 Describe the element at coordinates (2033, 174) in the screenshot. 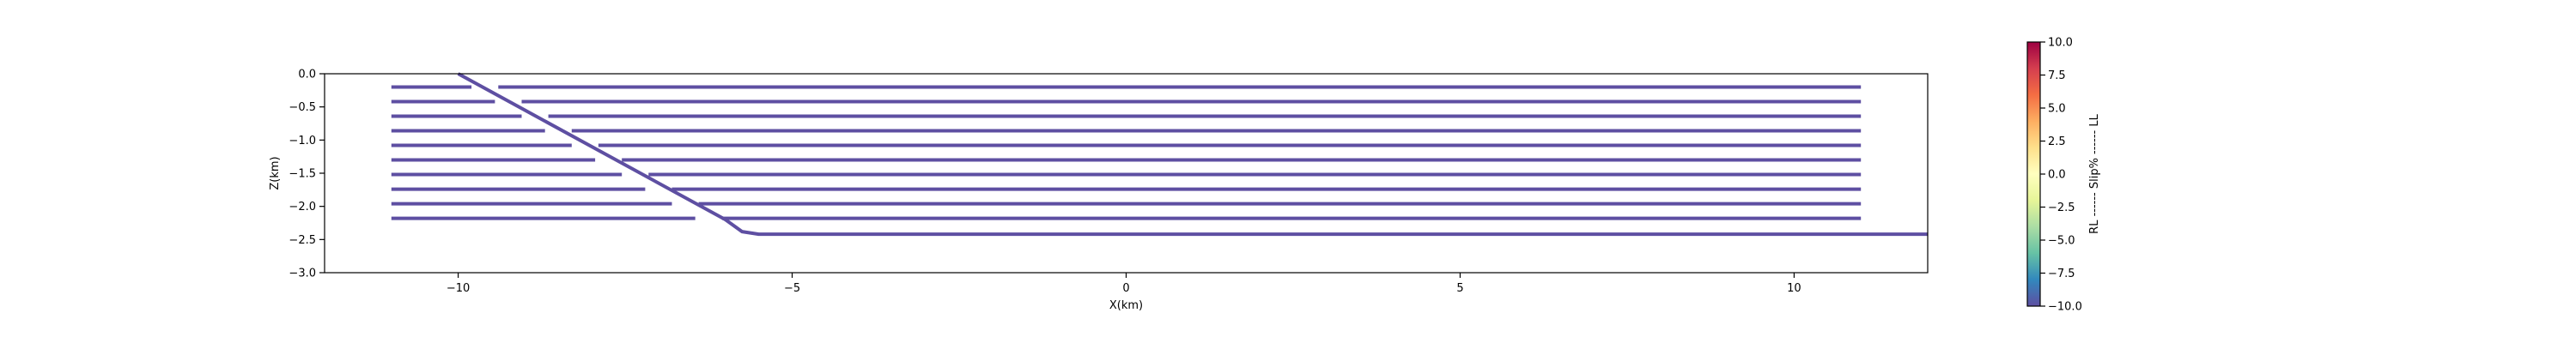

I see `colorbar-gradient` at that location.